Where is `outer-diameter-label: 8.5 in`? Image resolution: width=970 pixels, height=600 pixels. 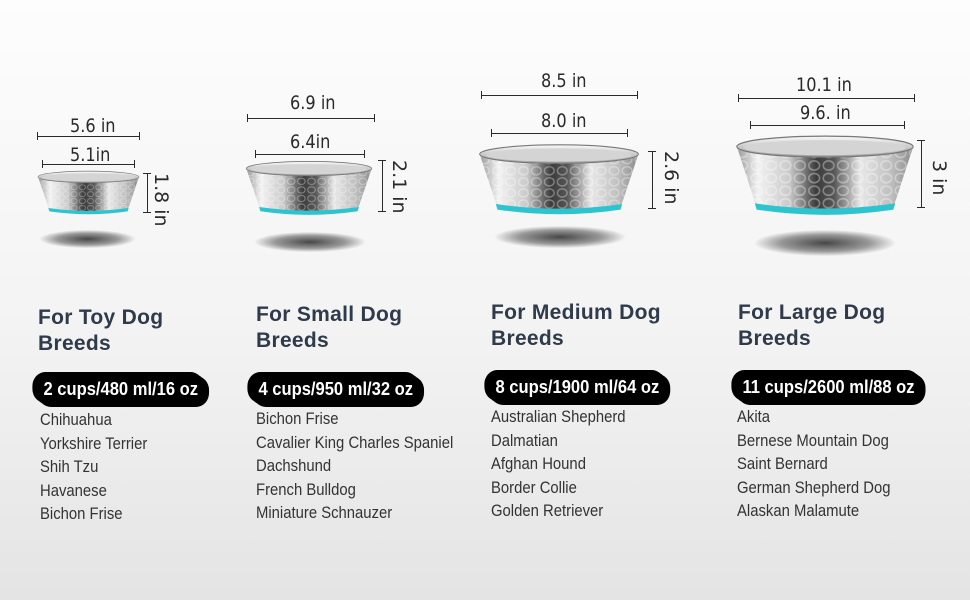
outer-diameter-label: 8.5 in is located at coordinates (564, 81).